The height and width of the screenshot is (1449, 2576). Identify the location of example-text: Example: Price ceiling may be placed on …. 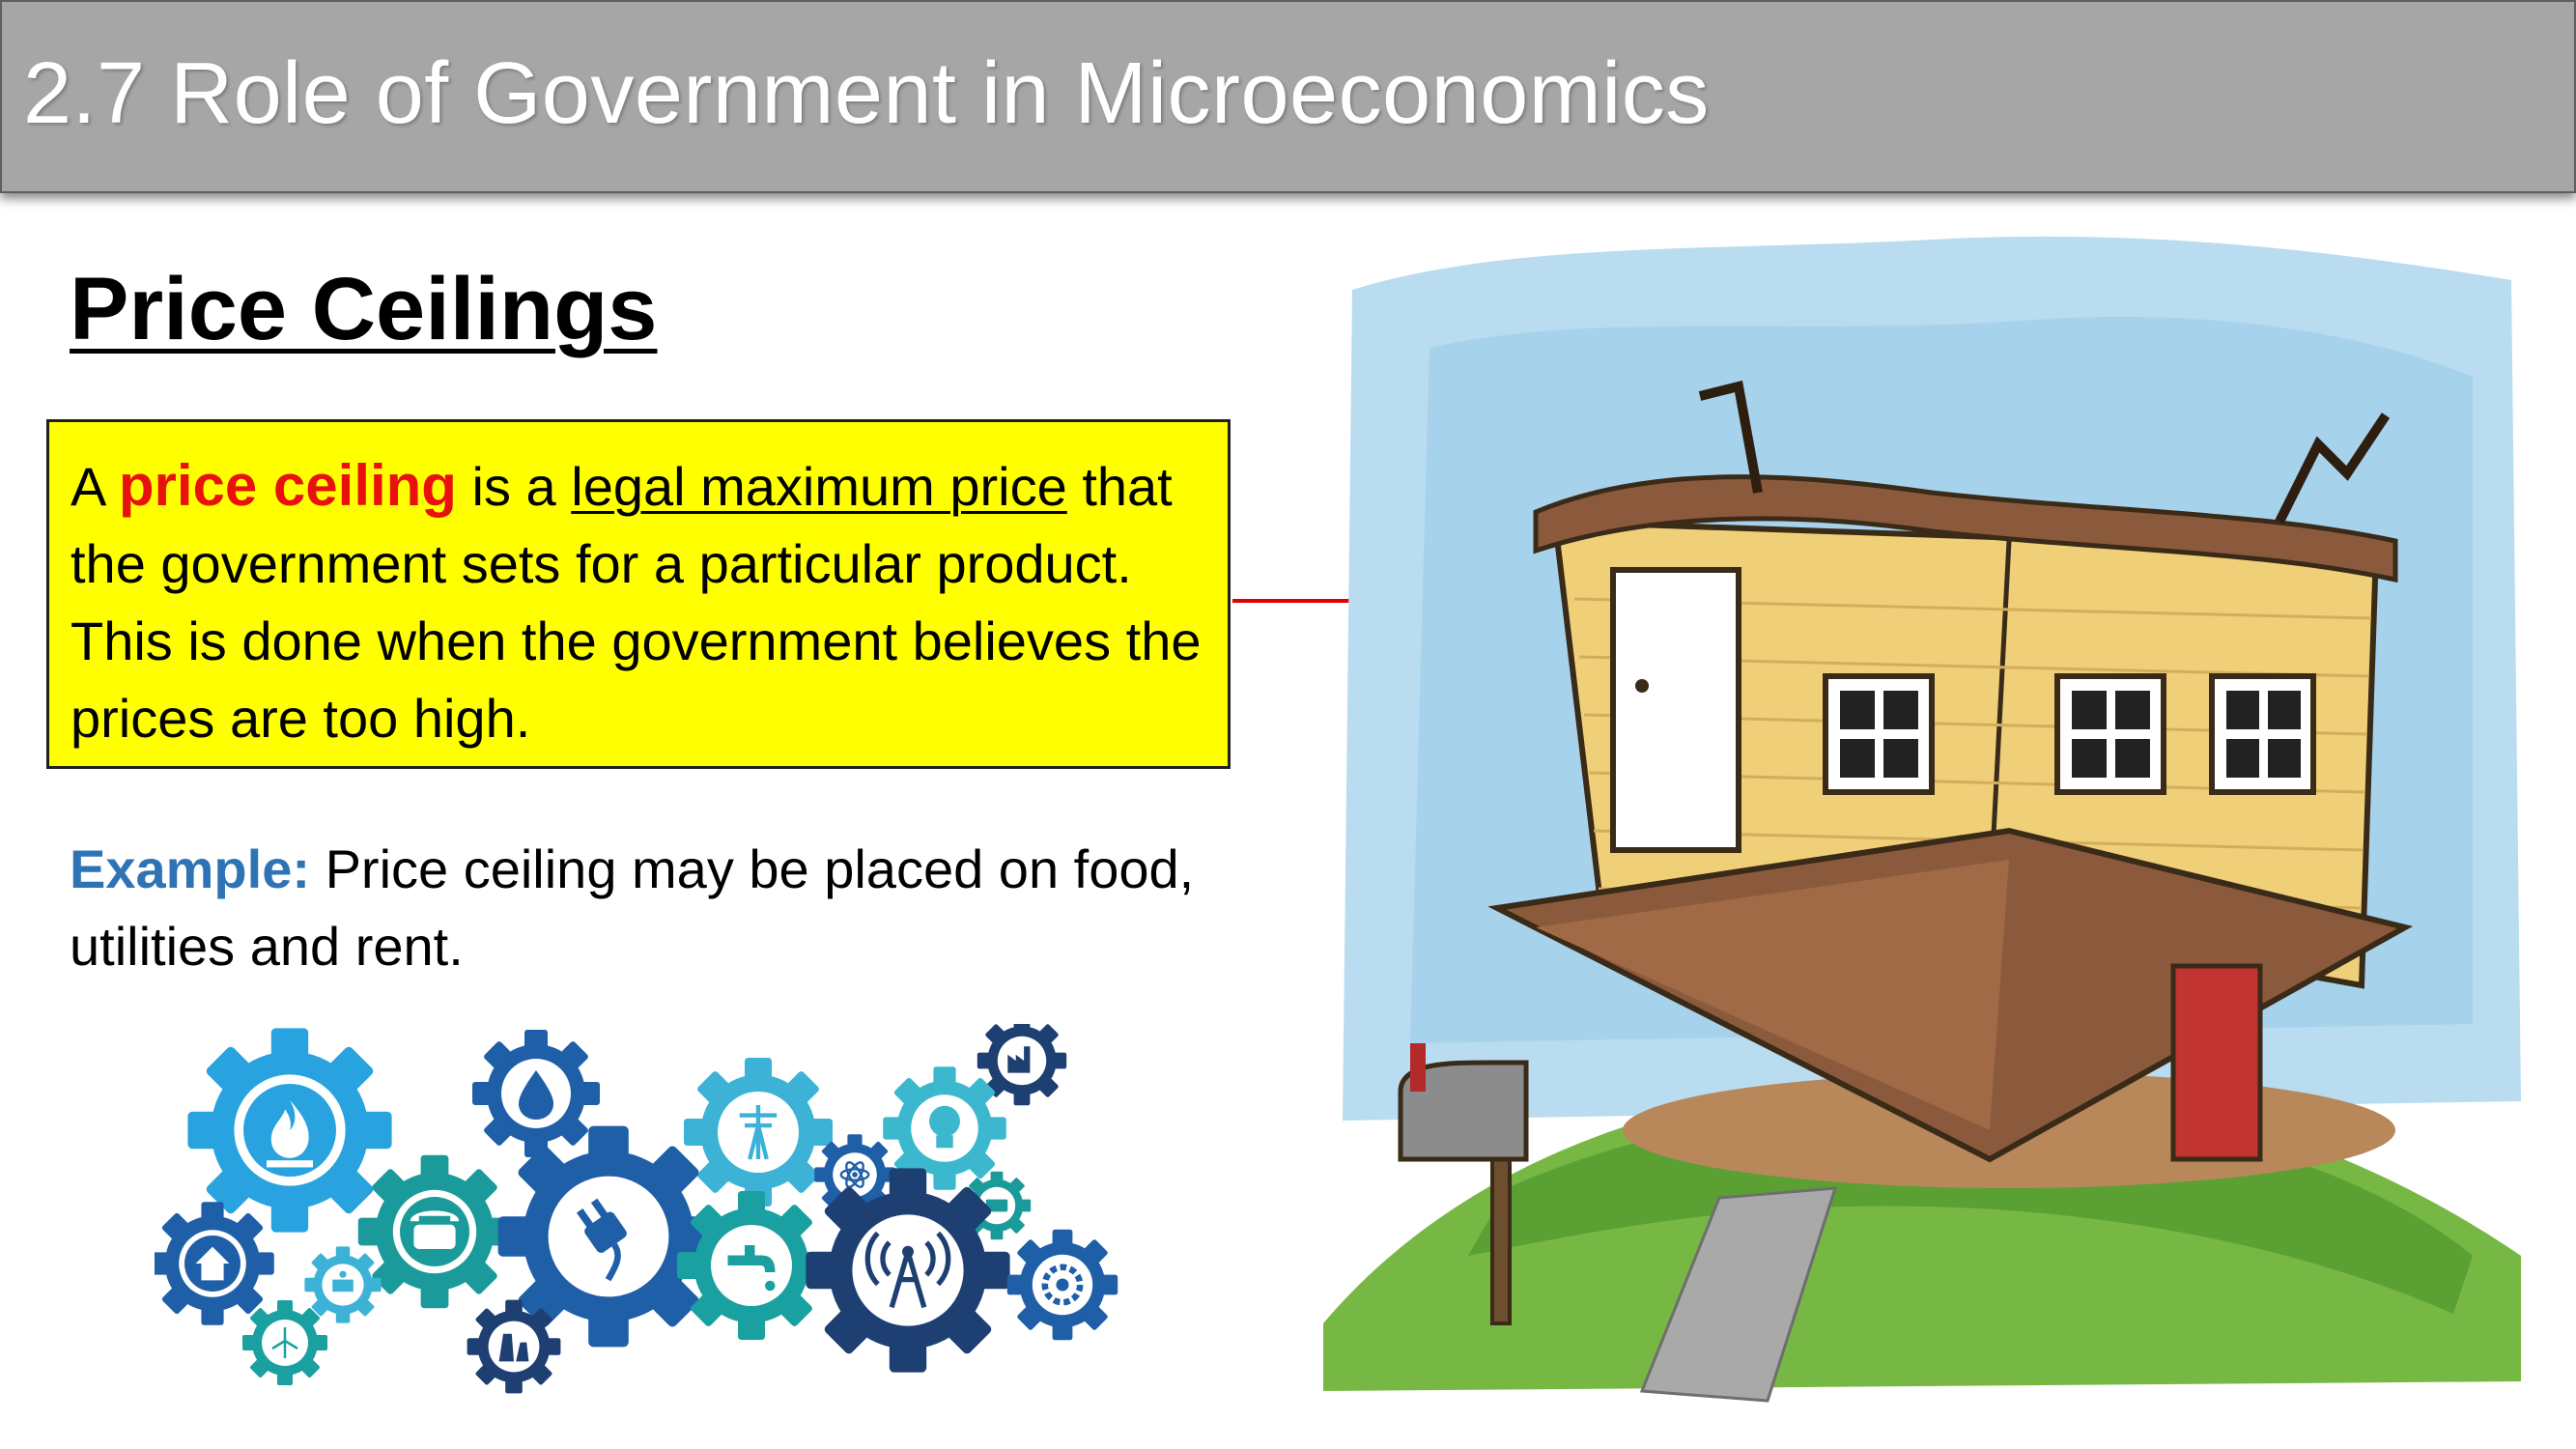
(649, 908).